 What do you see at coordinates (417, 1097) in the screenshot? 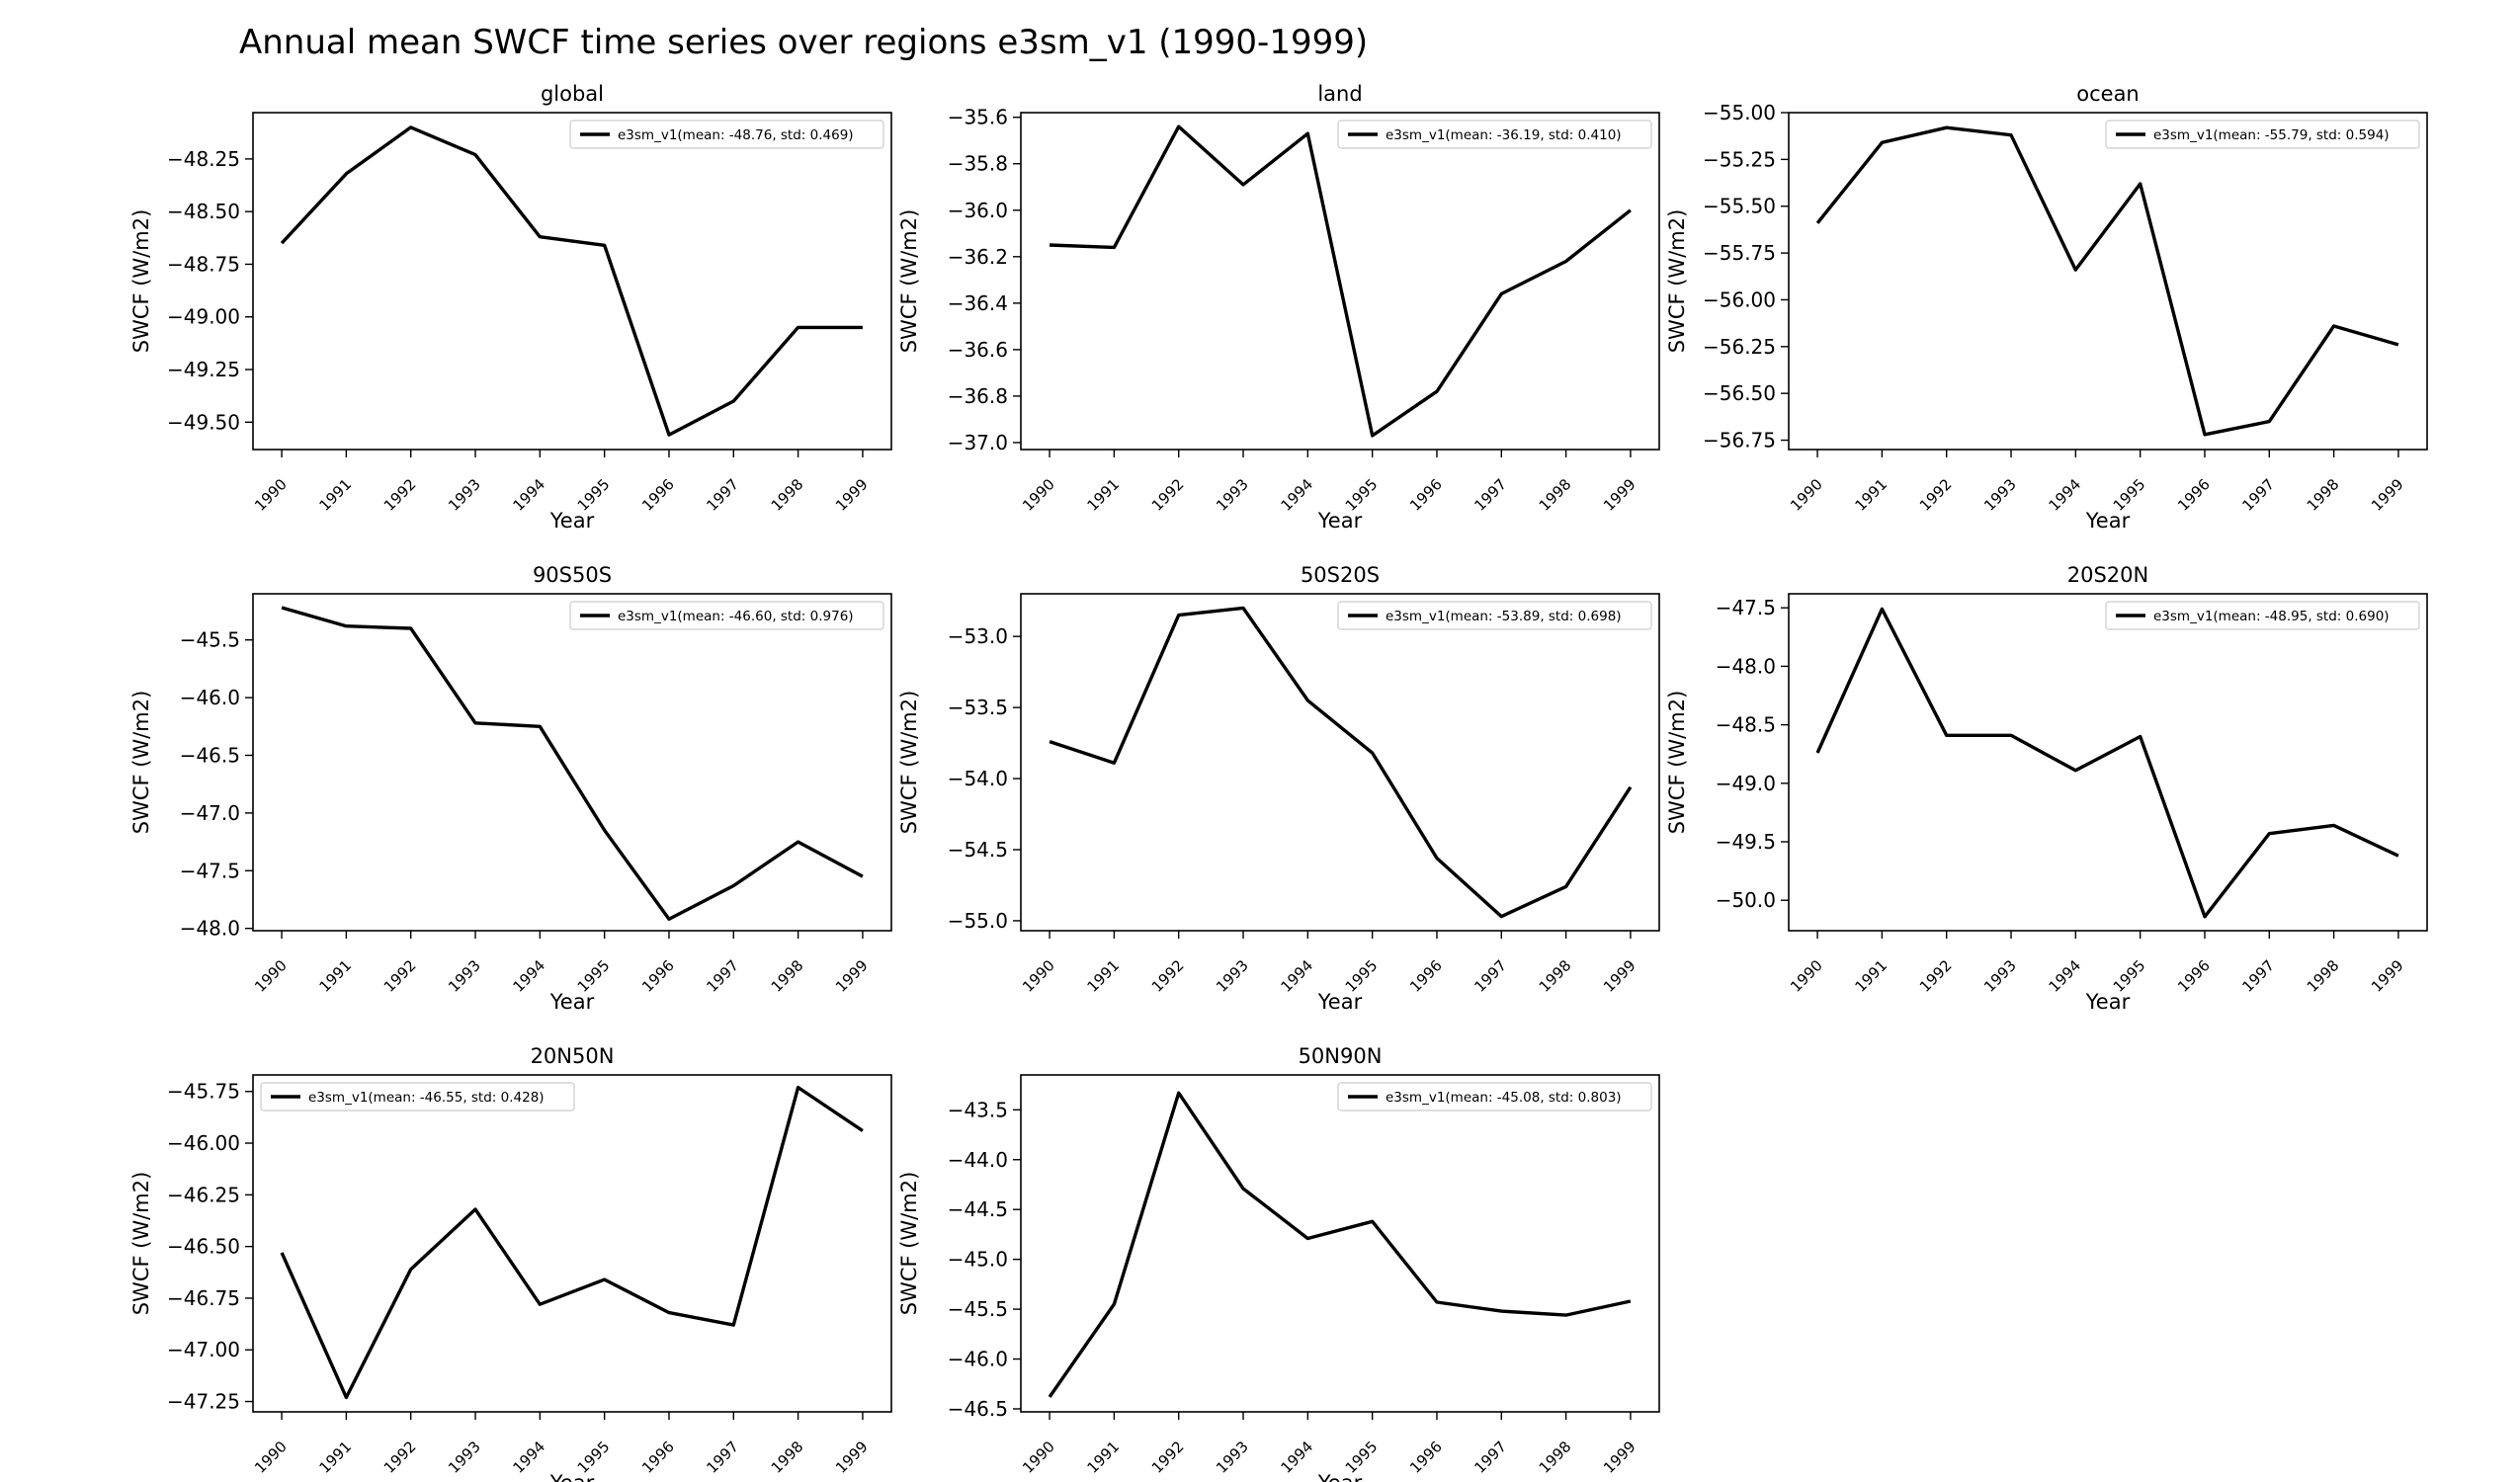
I see `legend: e3sm_v1(mean: -46.55, std: 0.428)` at bounding box center [417, 1097].